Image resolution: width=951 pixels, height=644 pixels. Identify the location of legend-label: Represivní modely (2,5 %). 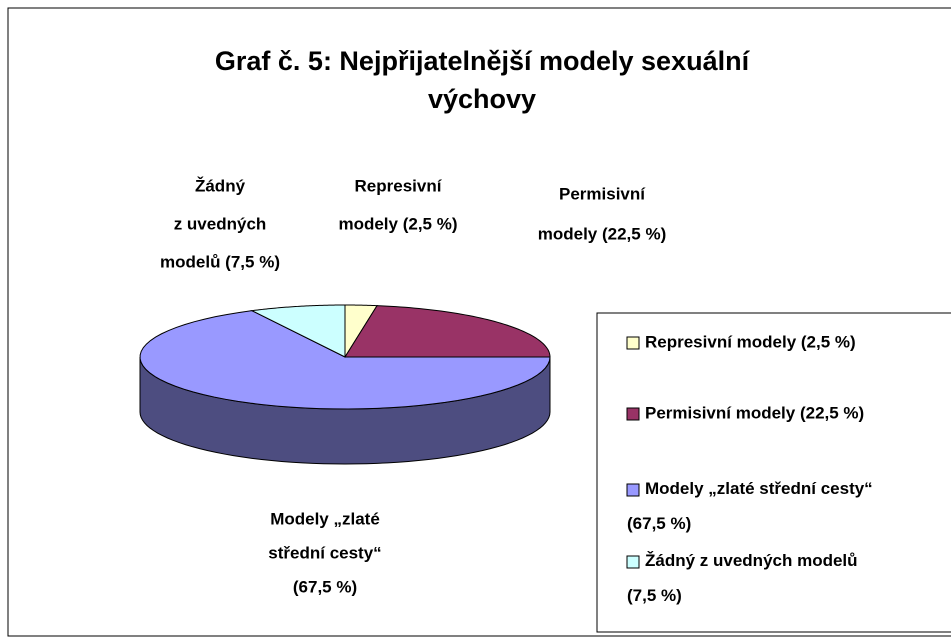
(750, 341).